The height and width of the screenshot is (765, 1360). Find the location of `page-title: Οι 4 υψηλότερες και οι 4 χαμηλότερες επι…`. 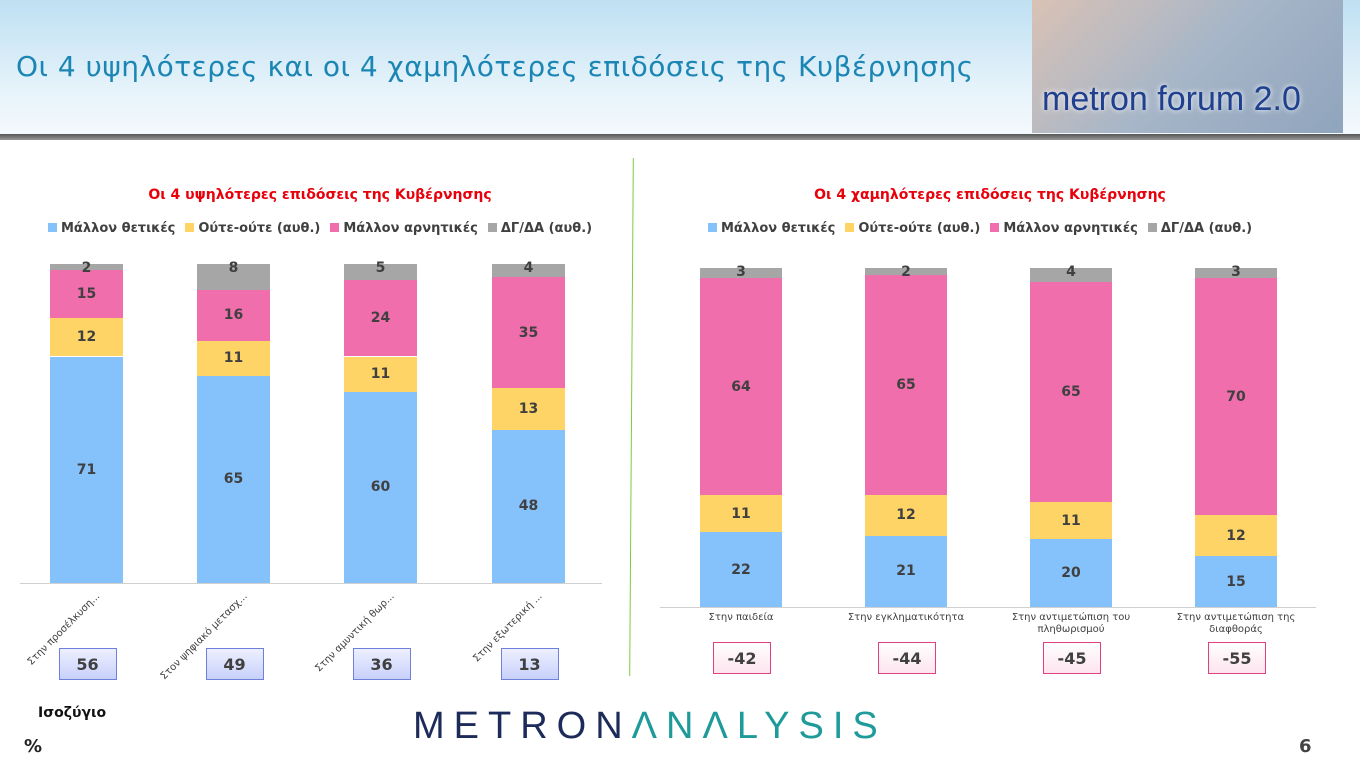

page-title: Οι 4 υψηλότερες και οι 4 χαμηλότερες επι… is located at coordinates (495, 66).